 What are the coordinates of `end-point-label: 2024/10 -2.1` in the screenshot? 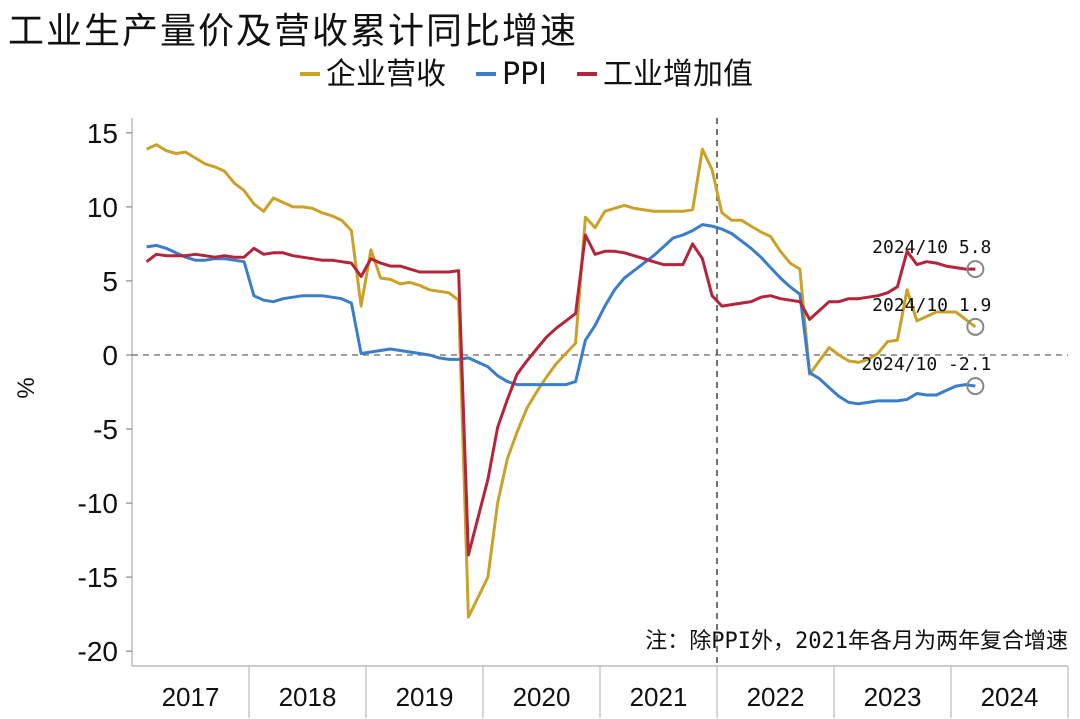 It's located at (926, 364).